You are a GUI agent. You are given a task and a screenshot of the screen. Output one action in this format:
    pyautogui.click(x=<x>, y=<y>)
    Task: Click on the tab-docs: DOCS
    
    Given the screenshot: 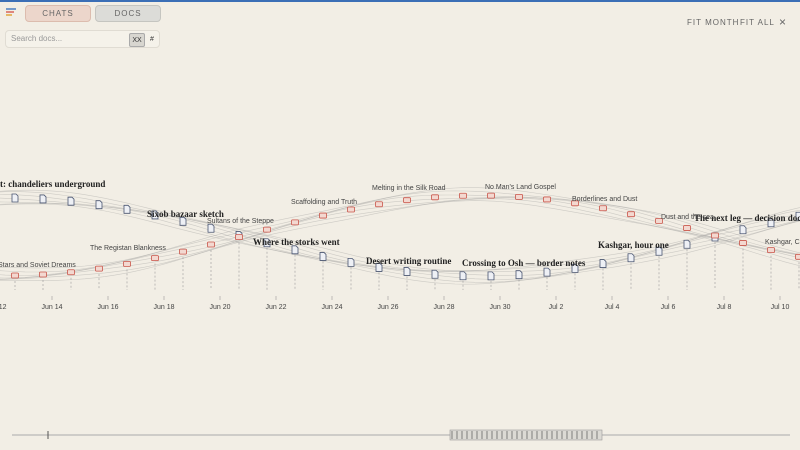 What is the action you would take?
    pyautogui.click(x=128, y=13)
    